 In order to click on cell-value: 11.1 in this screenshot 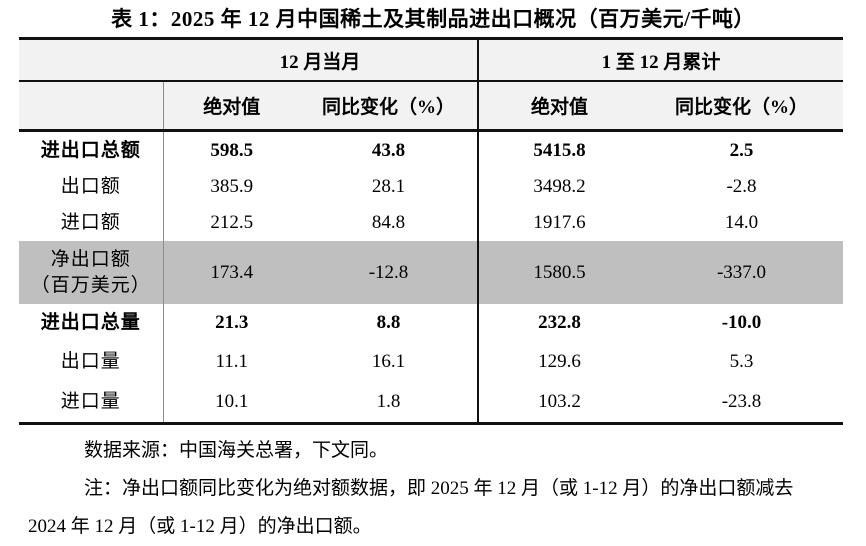, I will do `click(231, 361)`.